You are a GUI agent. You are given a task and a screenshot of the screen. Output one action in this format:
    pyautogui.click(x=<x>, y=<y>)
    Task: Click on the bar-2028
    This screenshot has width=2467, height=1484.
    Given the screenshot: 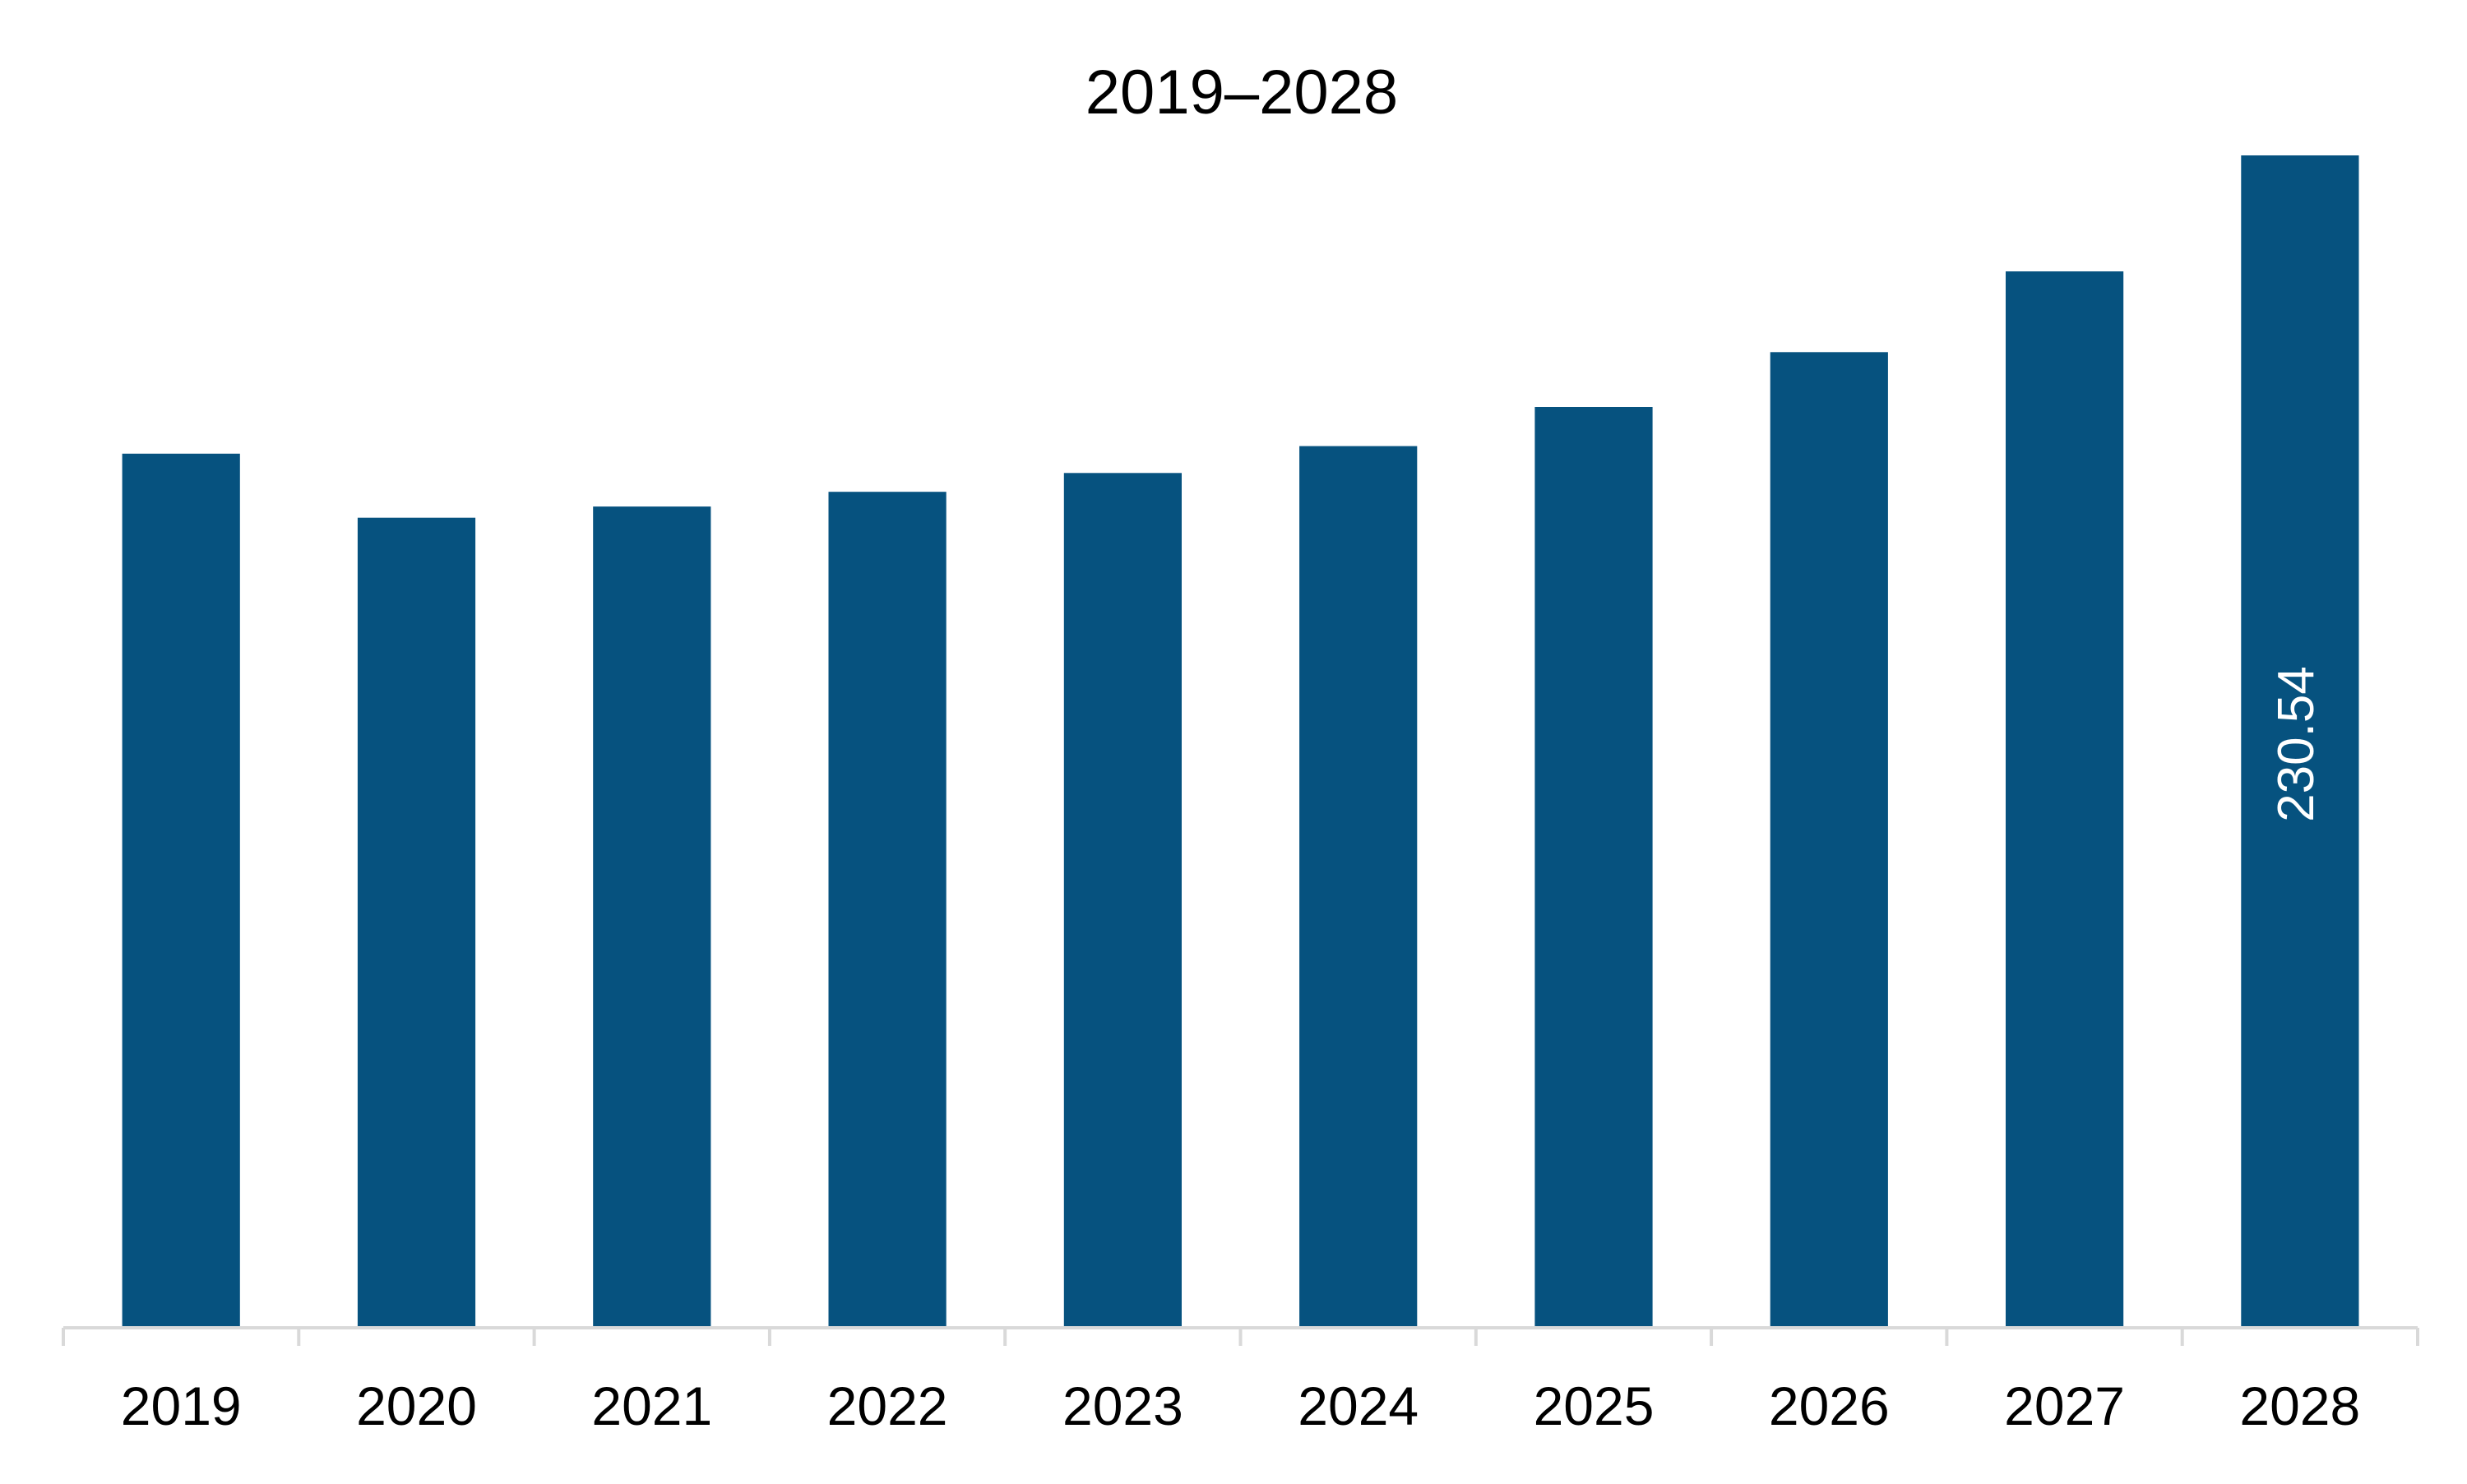 What is the action you would take?
    pyautogui.click(x=2300, y=741)
    